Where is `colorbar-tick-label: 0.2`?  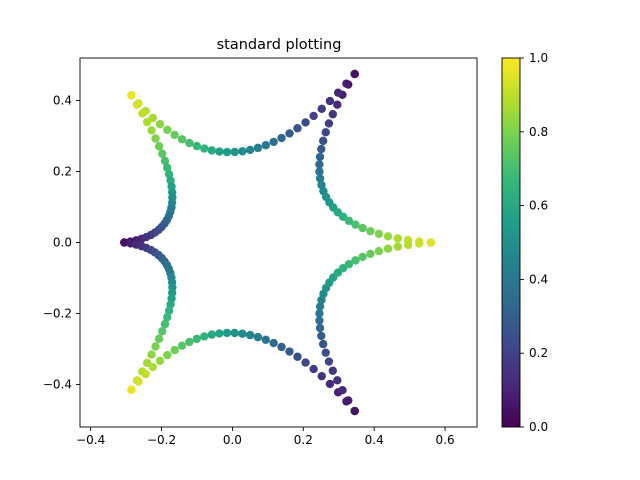
colorbar-tick-label: 0.2 is located at coordinates (538, 353).